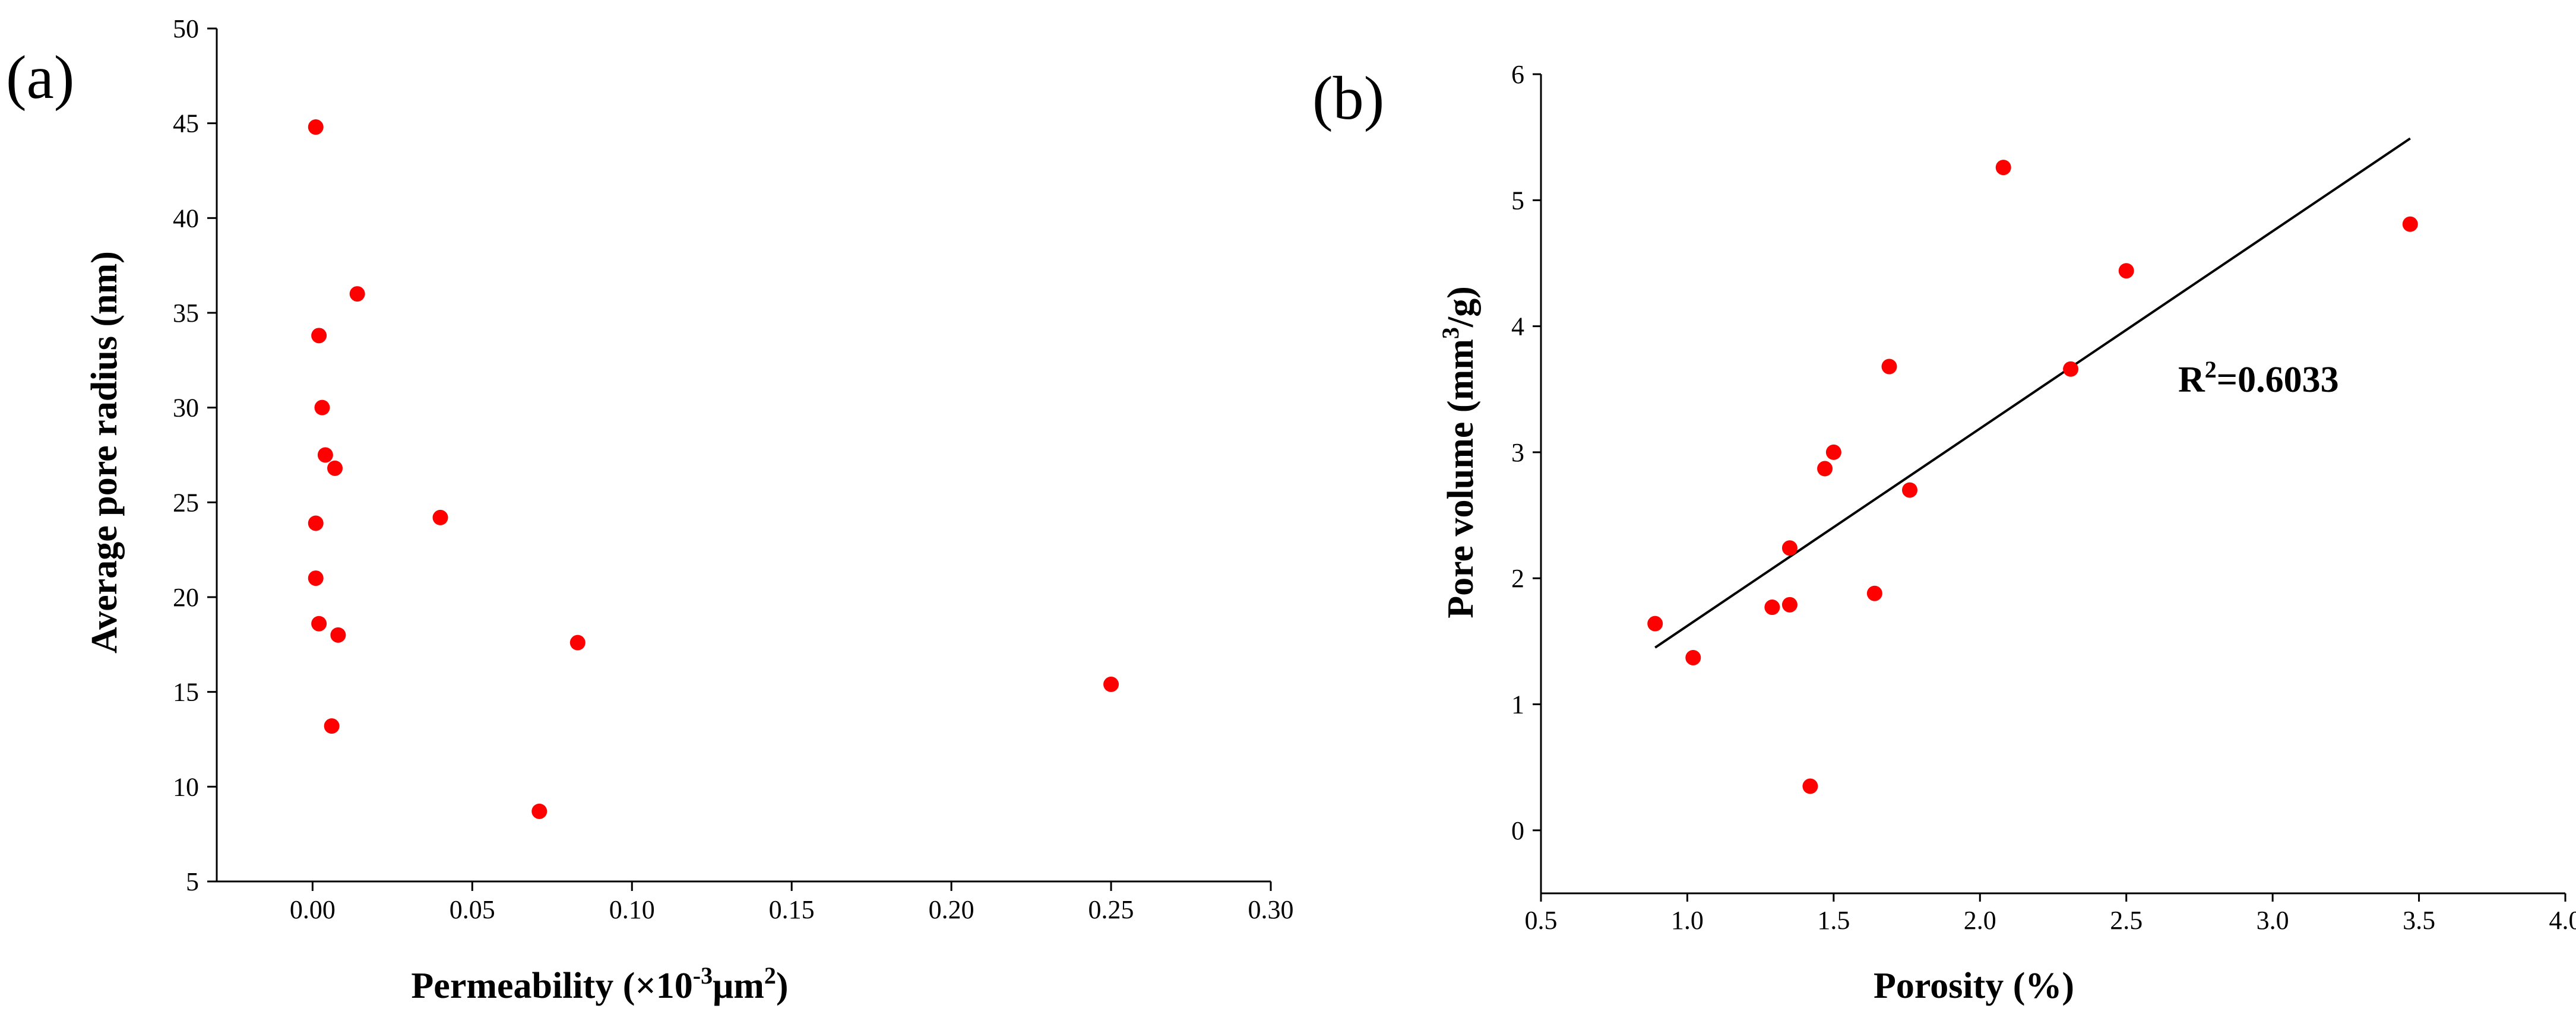 This screenshot has height=1034, width=2576. What do you see at coordinates (1687, 920) in the screenshot?
I see `panel-b-x-tick-label: 1.0` at bounding box center [1687, 920].